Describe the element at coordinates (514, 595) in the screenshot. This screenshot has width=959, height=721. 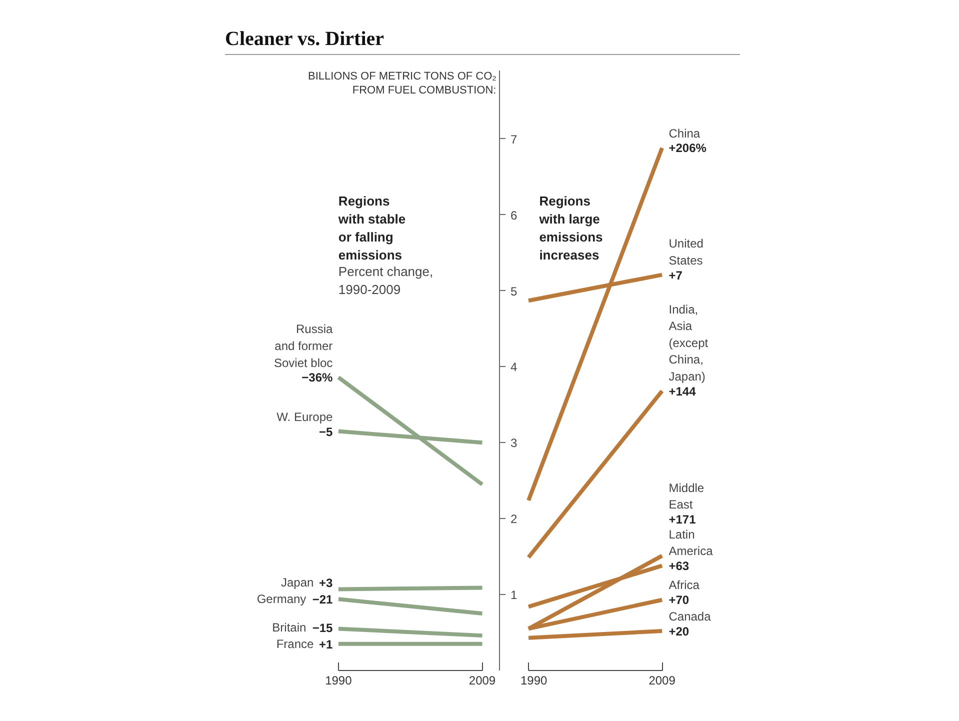
I see `y-tick-label: 1` at that location.